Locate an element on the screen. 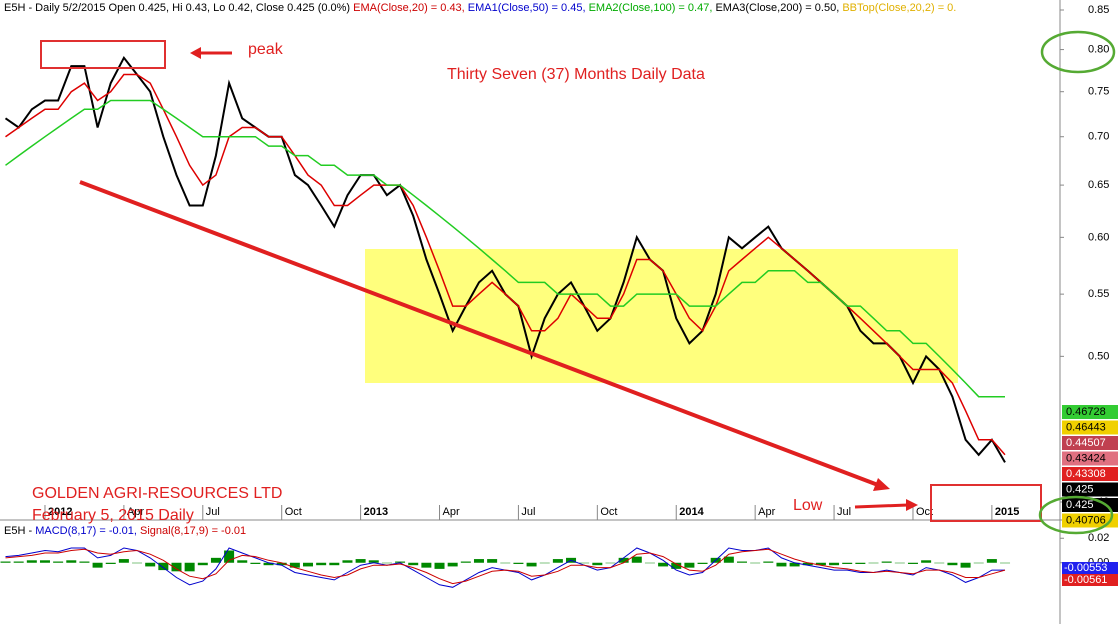 Image resolution: width=1118 pixels, height=624 pixels. price-tag-label: 0.46443 is located at coordinates (1086, 427).